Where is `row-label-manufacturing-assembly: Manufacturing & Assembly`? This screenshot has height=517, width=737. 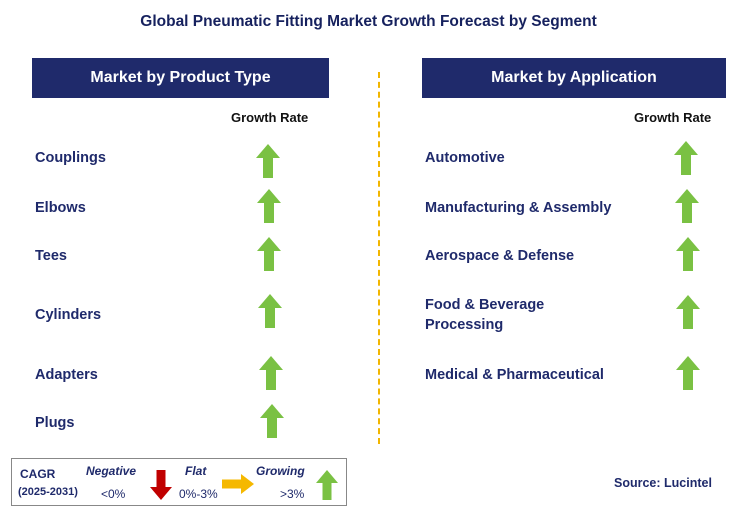
row-label-manufacturing-assembly: Manufacturing & Assembly is located at coordinates (518, 208).